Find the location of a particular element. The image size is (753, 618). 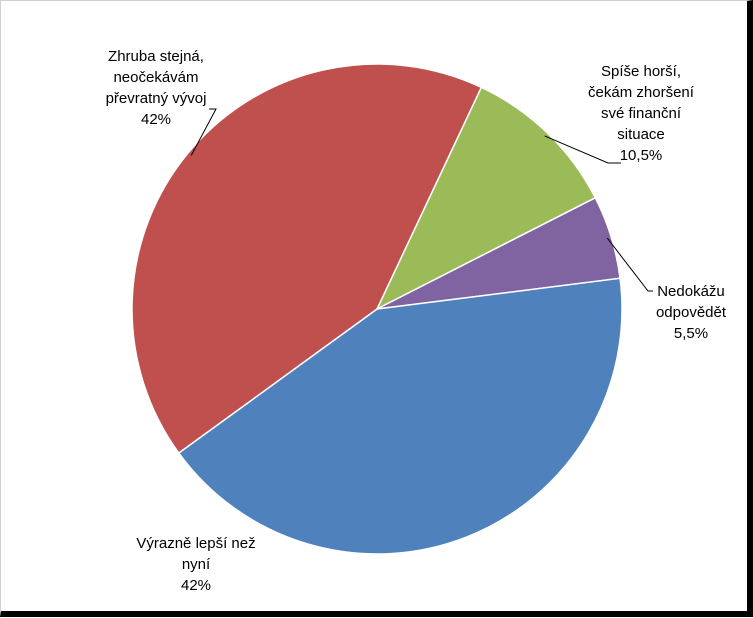

label-vyrazne-lepsi: Výrazně lepší než nyní 42% is located at coordinates (196, 564).